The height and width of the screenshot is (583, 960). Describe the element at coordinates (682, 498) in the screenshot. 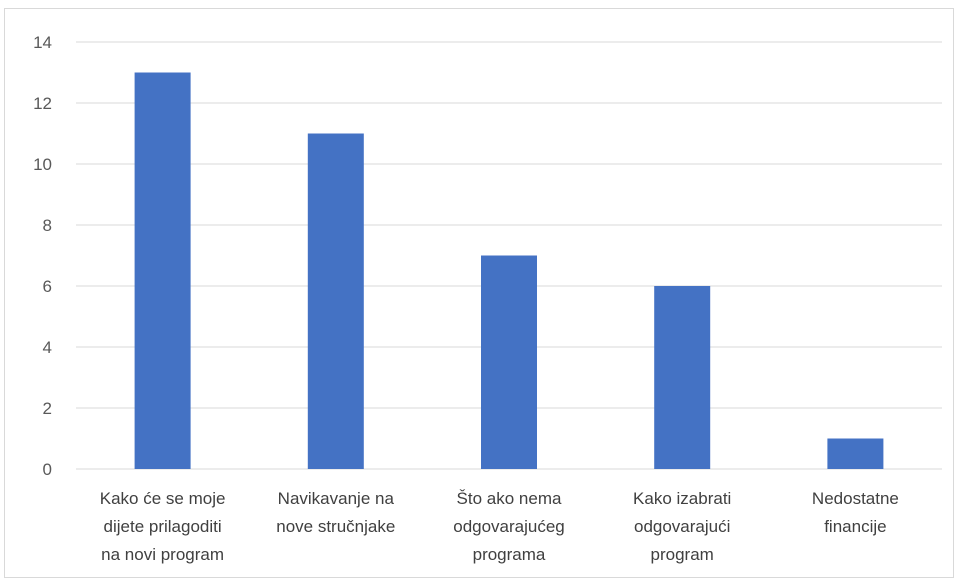

I see `x-category-label-line: Kako izabrati` at that location.